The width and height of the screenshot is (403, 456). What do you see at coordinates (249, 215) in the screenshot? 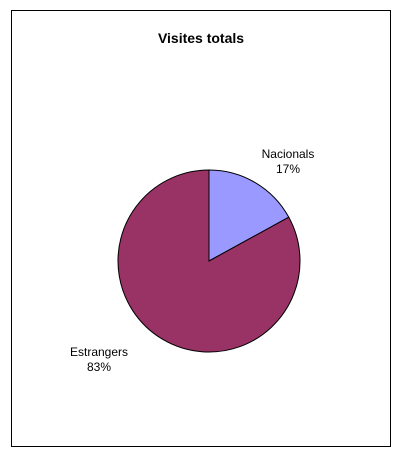
I see `pie-slice-nacionals` at bounding box center [249, 215].